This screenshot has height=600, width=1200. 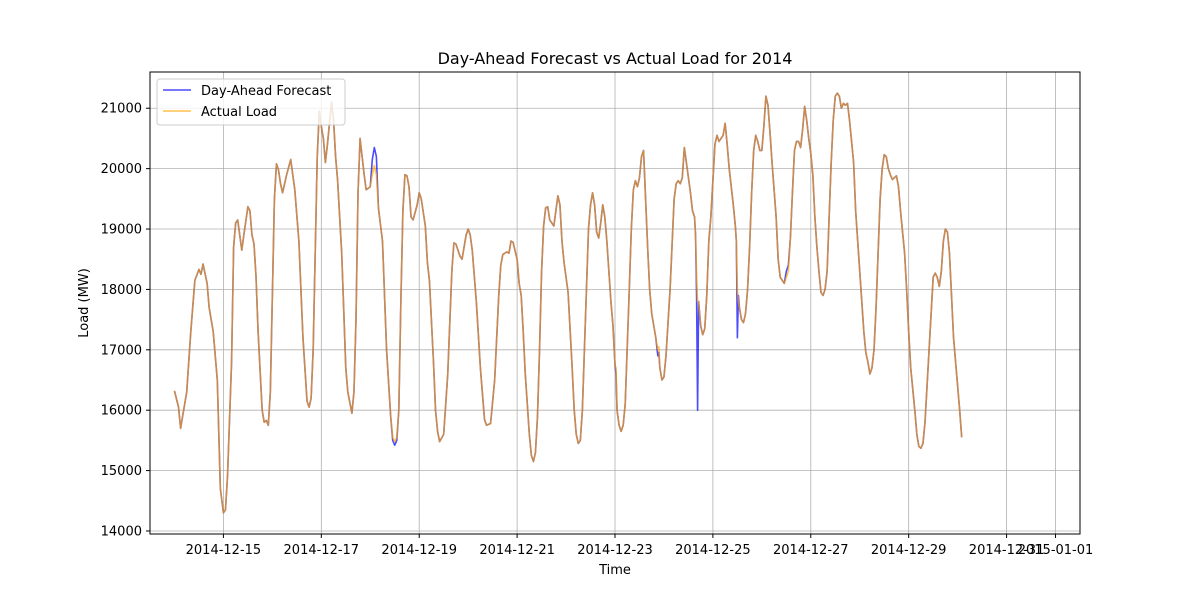 I want to click on y-tick-label: 20000, so click(x=121, y=169).